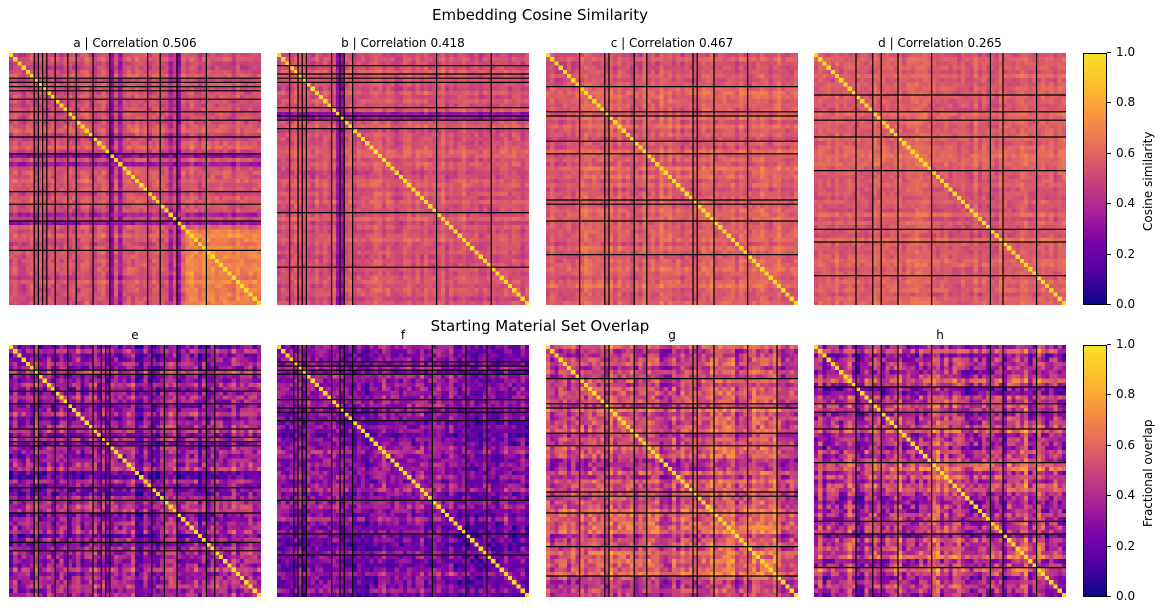  What do you see at coordinates (1095, 471) in the screenshot?
I see `colorbar-fractional-overlap` at bounding box center [1095, 471].